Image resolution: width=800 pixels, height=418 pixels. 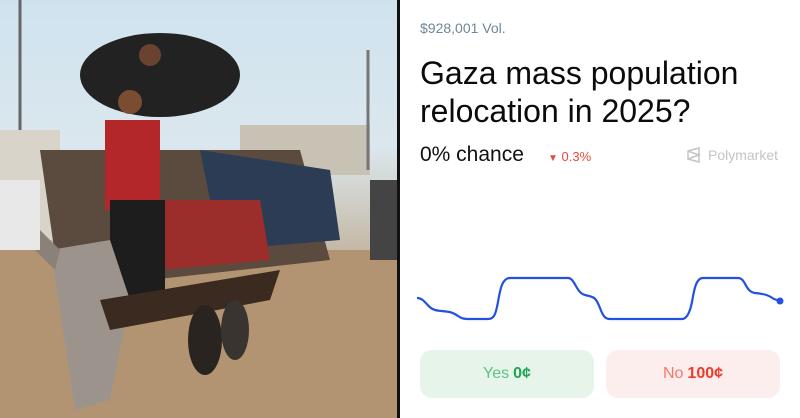 What do you see at coordinates (576, 156) in the screenshot?
I see `change-value: 0.3%` at bounding box center [576, 156].